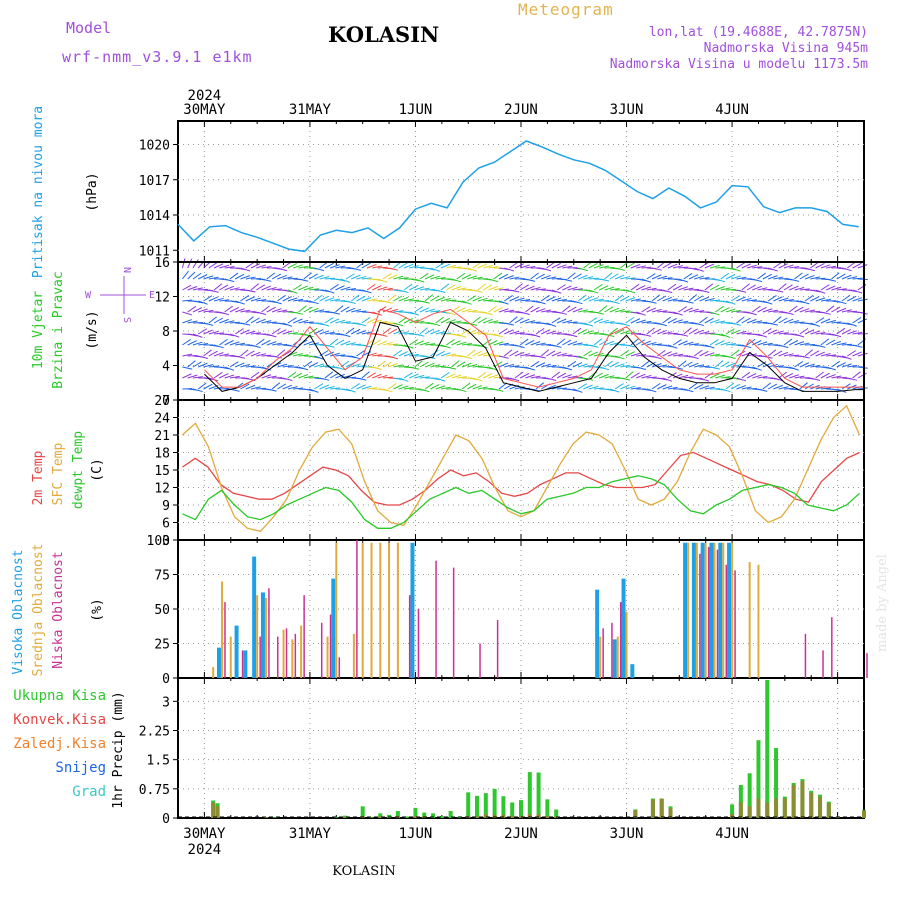  Describe the element at coordinates (59, 720) in the screenshot. I see `precip-legend-item: Konvek.Kisa` at that location.